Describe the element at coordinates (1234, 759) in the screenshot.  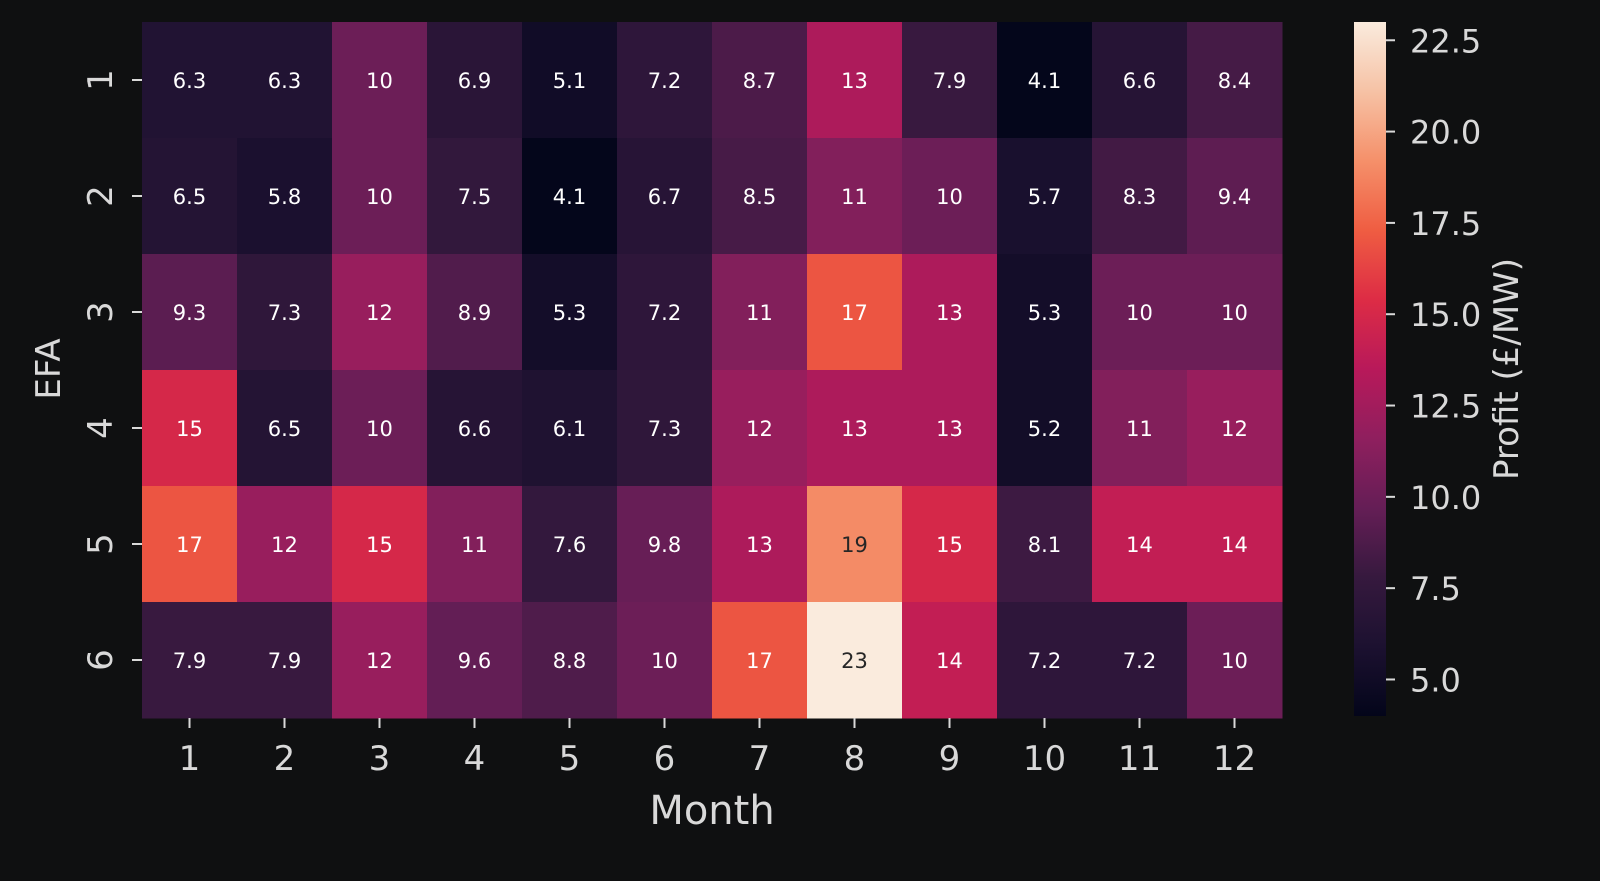
I see `x-tick-label: 12` at that location.